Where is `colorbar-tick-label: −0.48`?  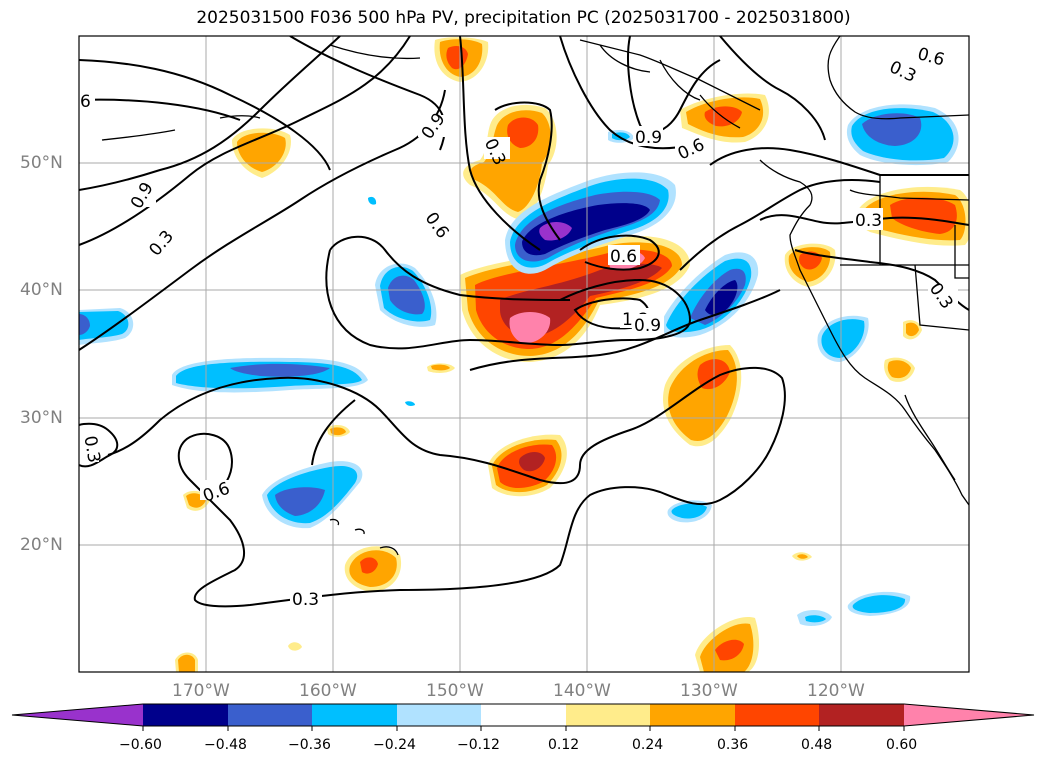 colorbar-tick-label: −0.48 is located at coordinates (225, 745).